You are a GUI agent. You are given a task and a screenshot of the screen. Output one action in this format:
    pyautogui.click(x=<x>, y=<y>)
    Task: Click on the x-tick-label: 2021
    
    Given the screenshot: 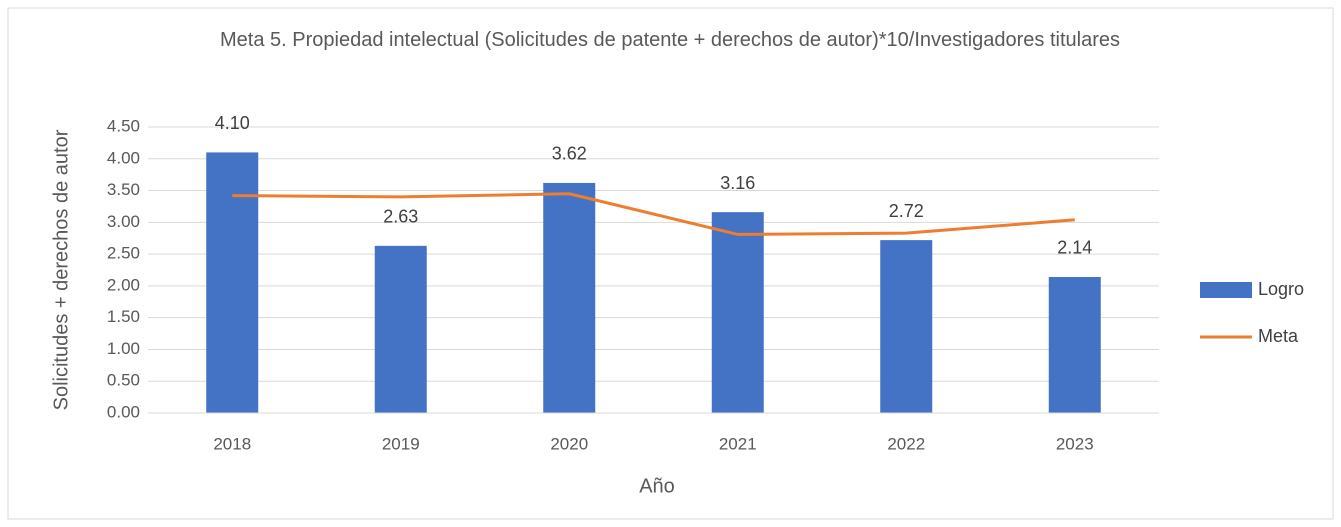 What is the action you would take?
    pyautogui.click(x=738, y=443)
    